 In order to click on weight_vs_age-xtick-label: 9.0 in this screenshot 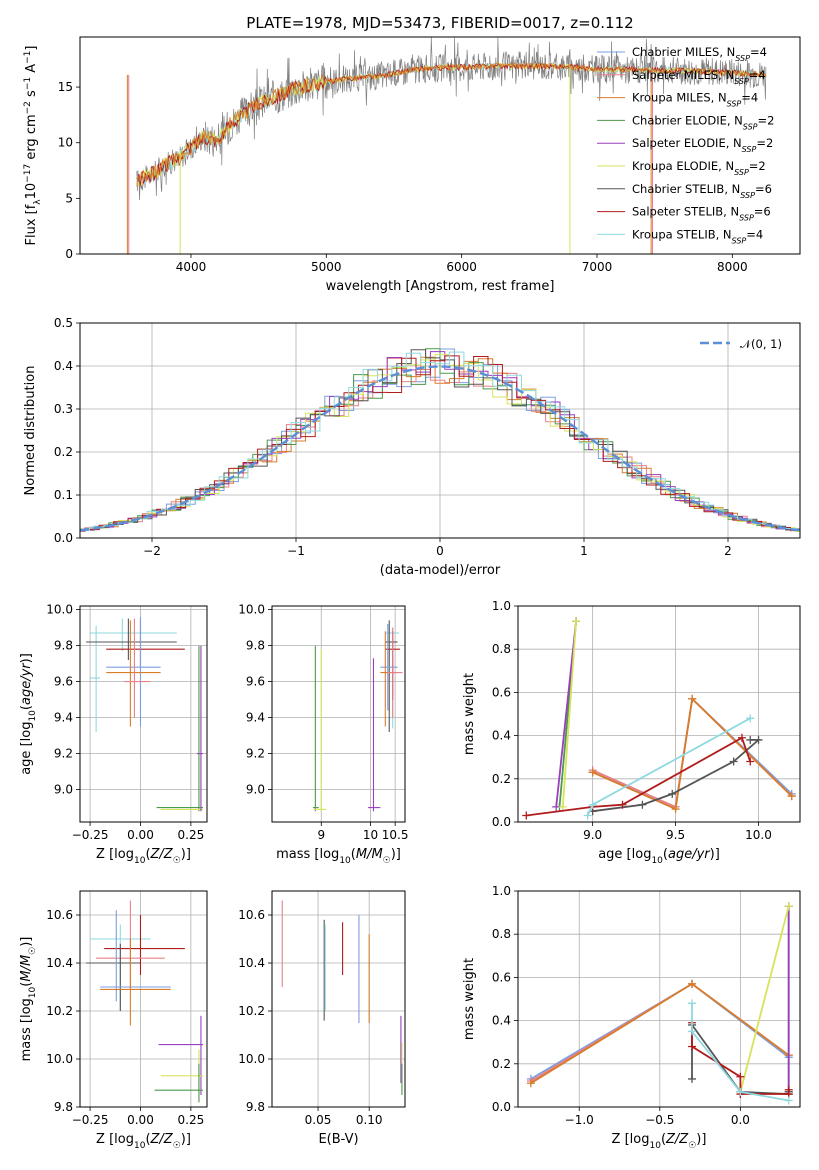, I will do `click(592, 835)`.